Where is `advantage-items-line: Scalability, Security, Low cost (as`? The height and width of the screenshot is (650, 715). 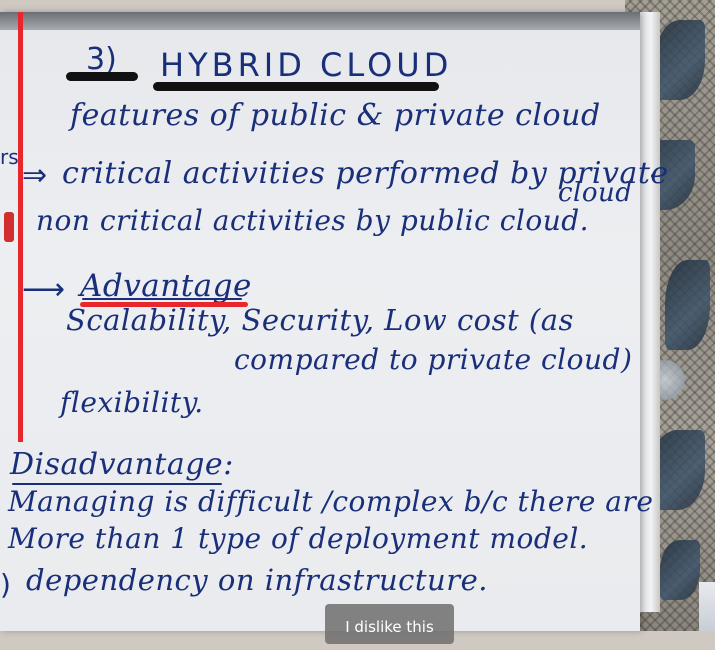 advantage-items-line: Scalability, Security, Low cost (as is located at coordinates (320, 320).